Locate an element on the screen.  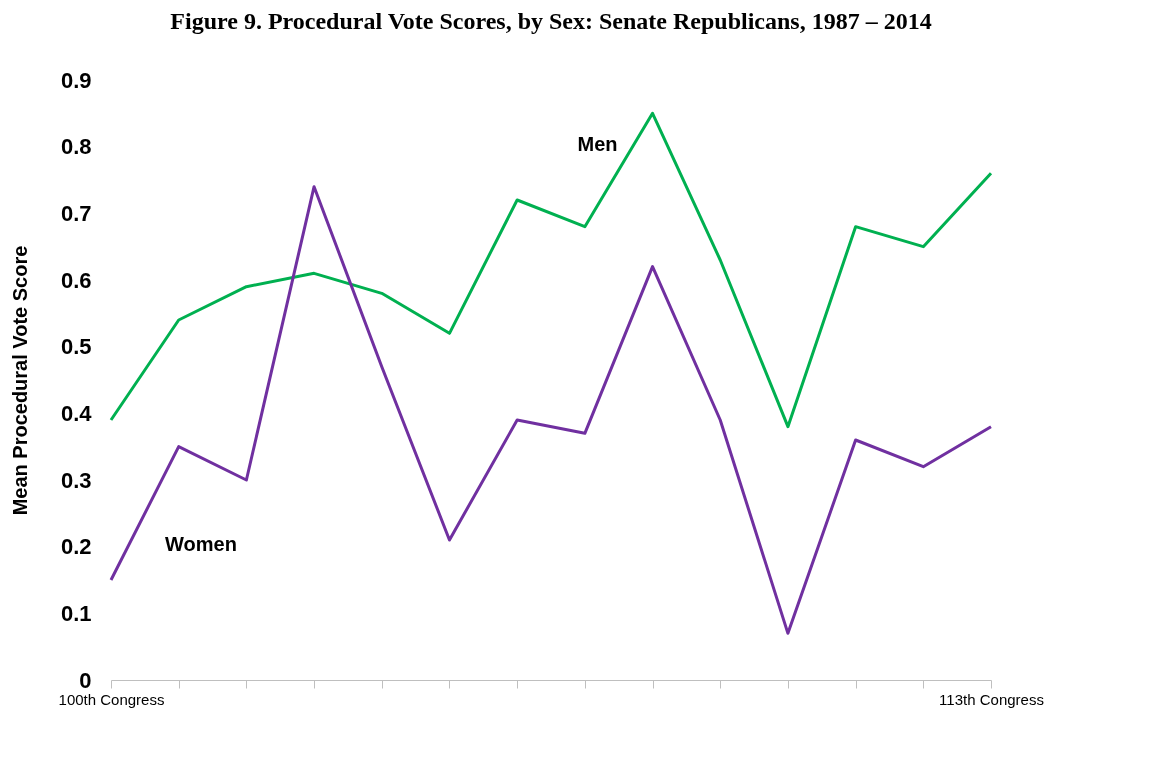
series-label: Men is located at coordinates (597, 144).